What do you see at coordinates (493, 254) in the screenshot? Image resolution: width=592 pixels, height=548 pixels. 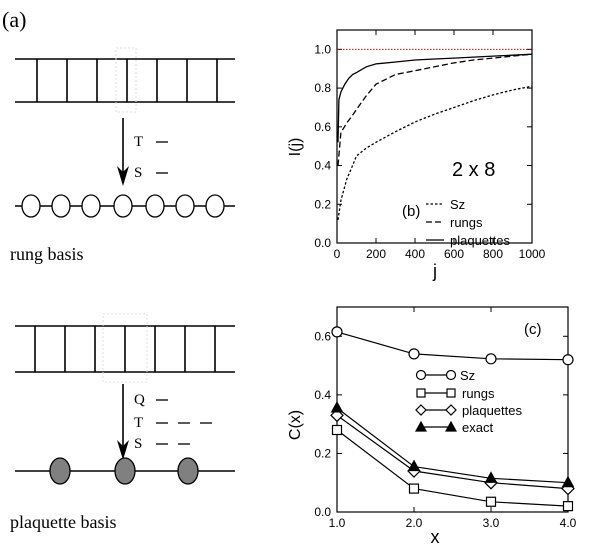 I see `panel-b-xtick-label: 800` at bounding box center [493, 254].